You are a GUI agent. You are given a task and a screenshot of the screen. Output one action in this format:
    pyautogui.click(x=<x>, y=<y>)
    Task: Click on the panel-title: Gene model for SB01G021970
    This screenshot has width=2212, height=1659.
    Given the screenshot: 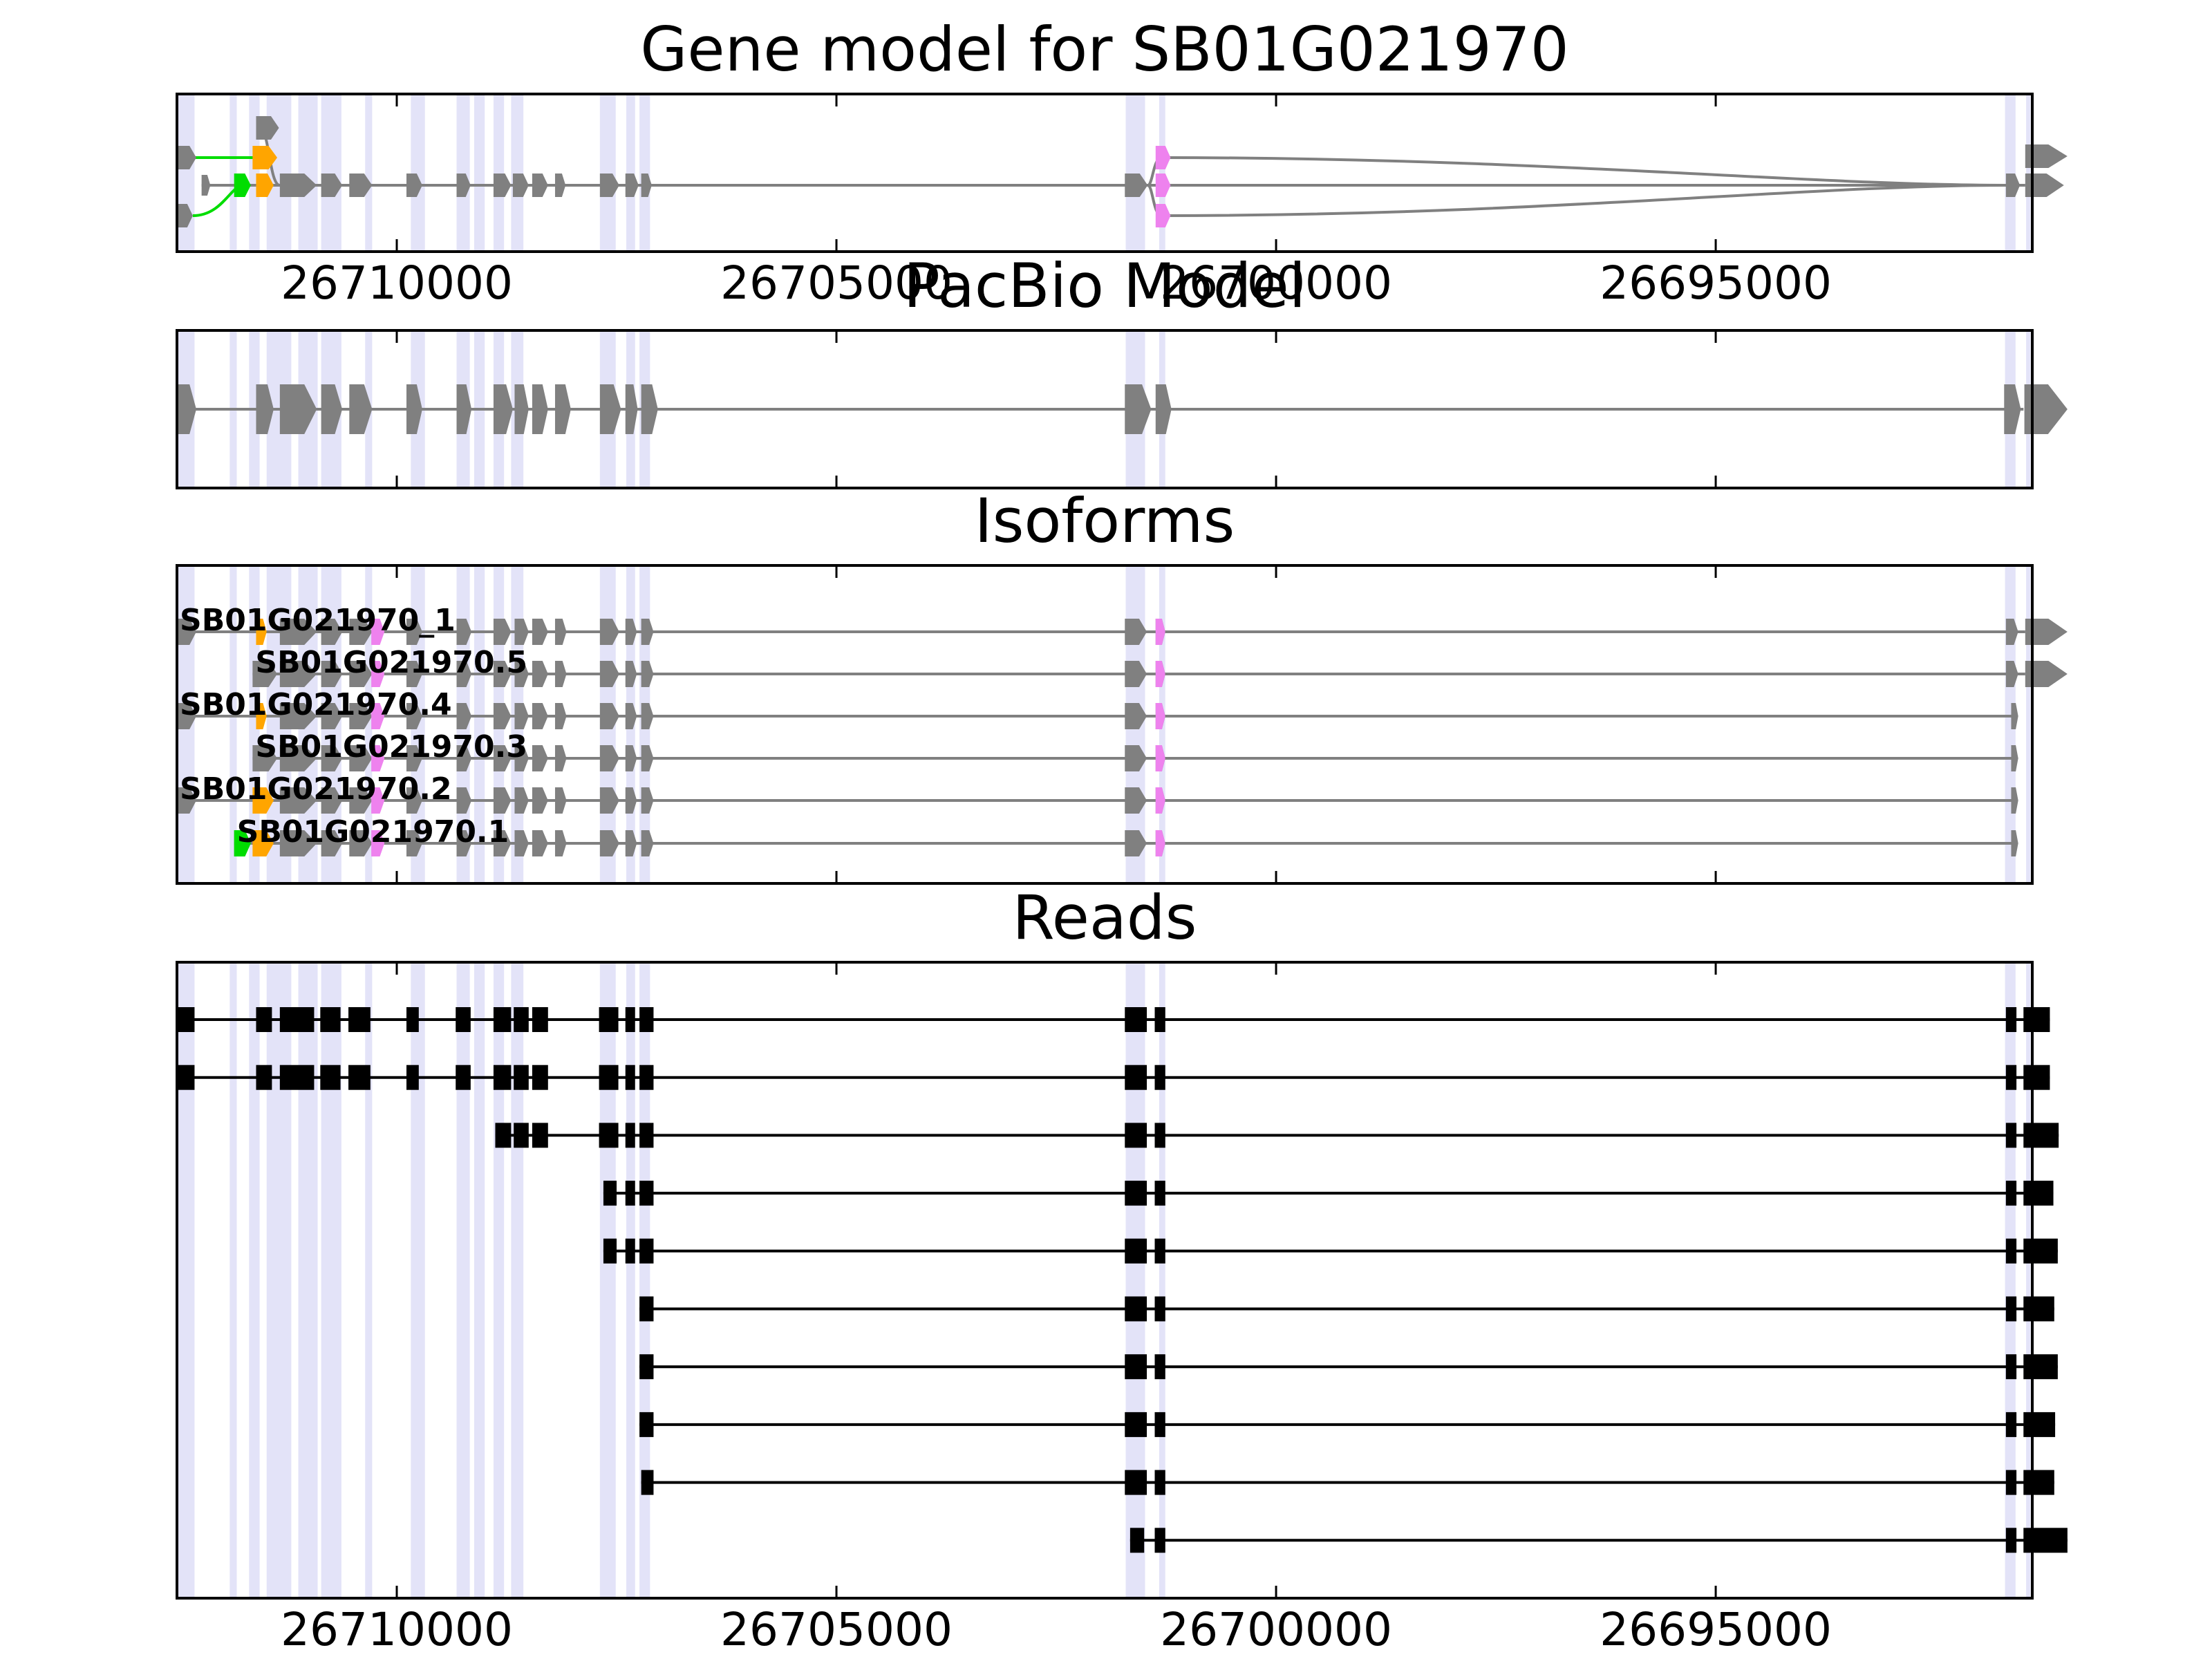 What is the action you would take?
    pyautogui.click(x=1104, y=49)
    